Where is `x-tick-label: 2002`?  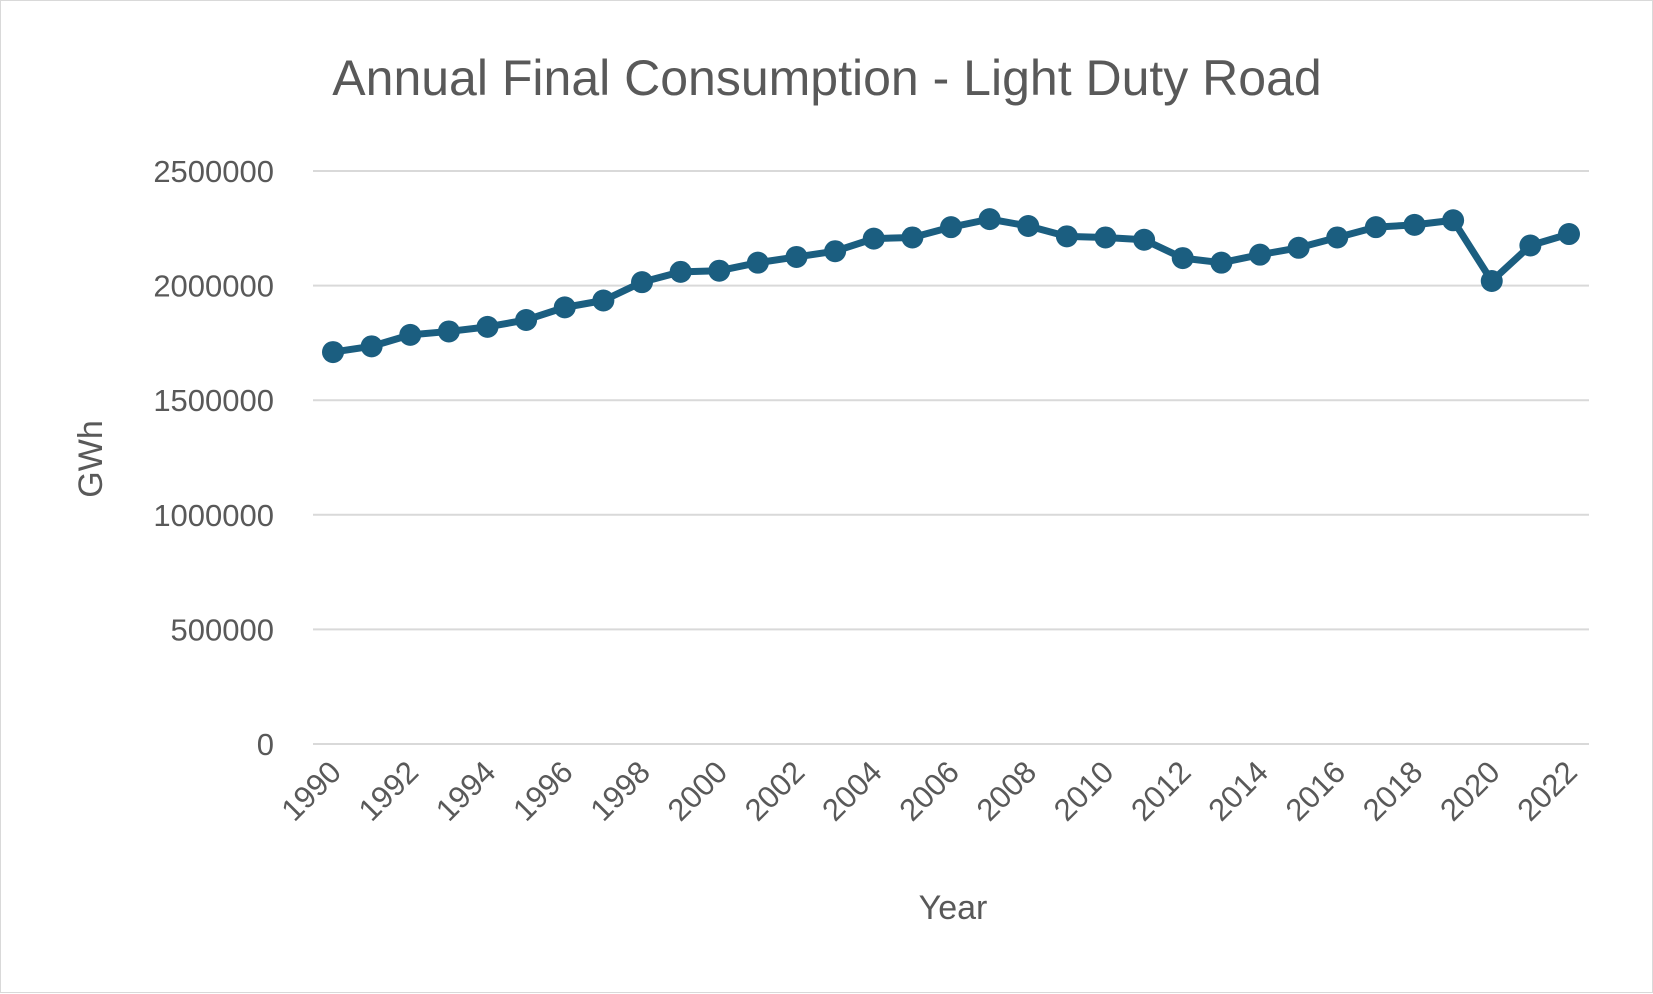 x-tick-label: 2002 is located at coordinates (775, 791).